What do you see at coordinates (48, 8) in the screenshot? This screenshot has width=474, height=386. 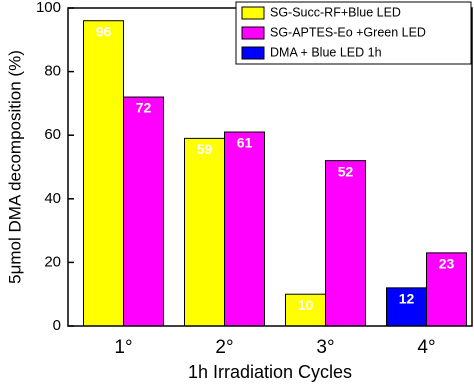 I see `y-tick-label: 100` at bounding box center [48, 8].